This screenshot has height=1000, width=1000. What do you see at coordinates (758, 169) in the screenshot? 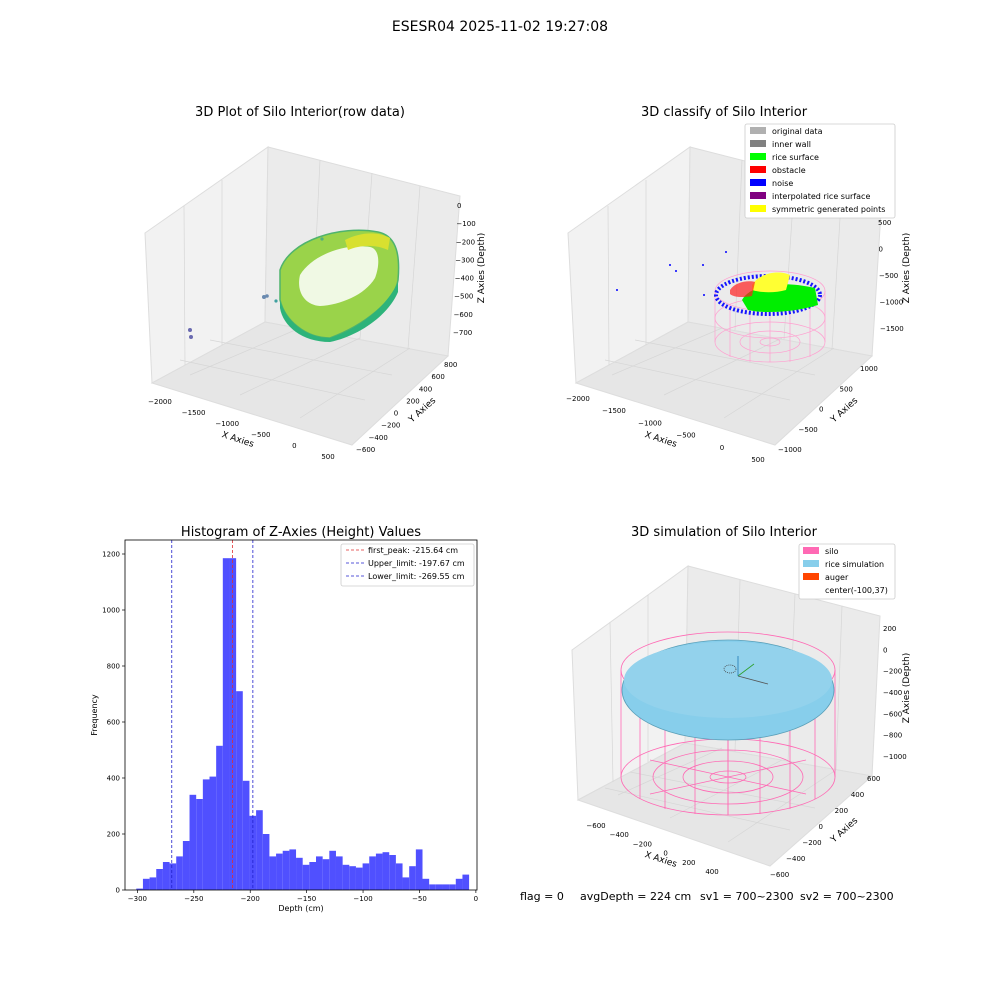
I see `classify-legend-swatch` at bounding box center [758, 169].